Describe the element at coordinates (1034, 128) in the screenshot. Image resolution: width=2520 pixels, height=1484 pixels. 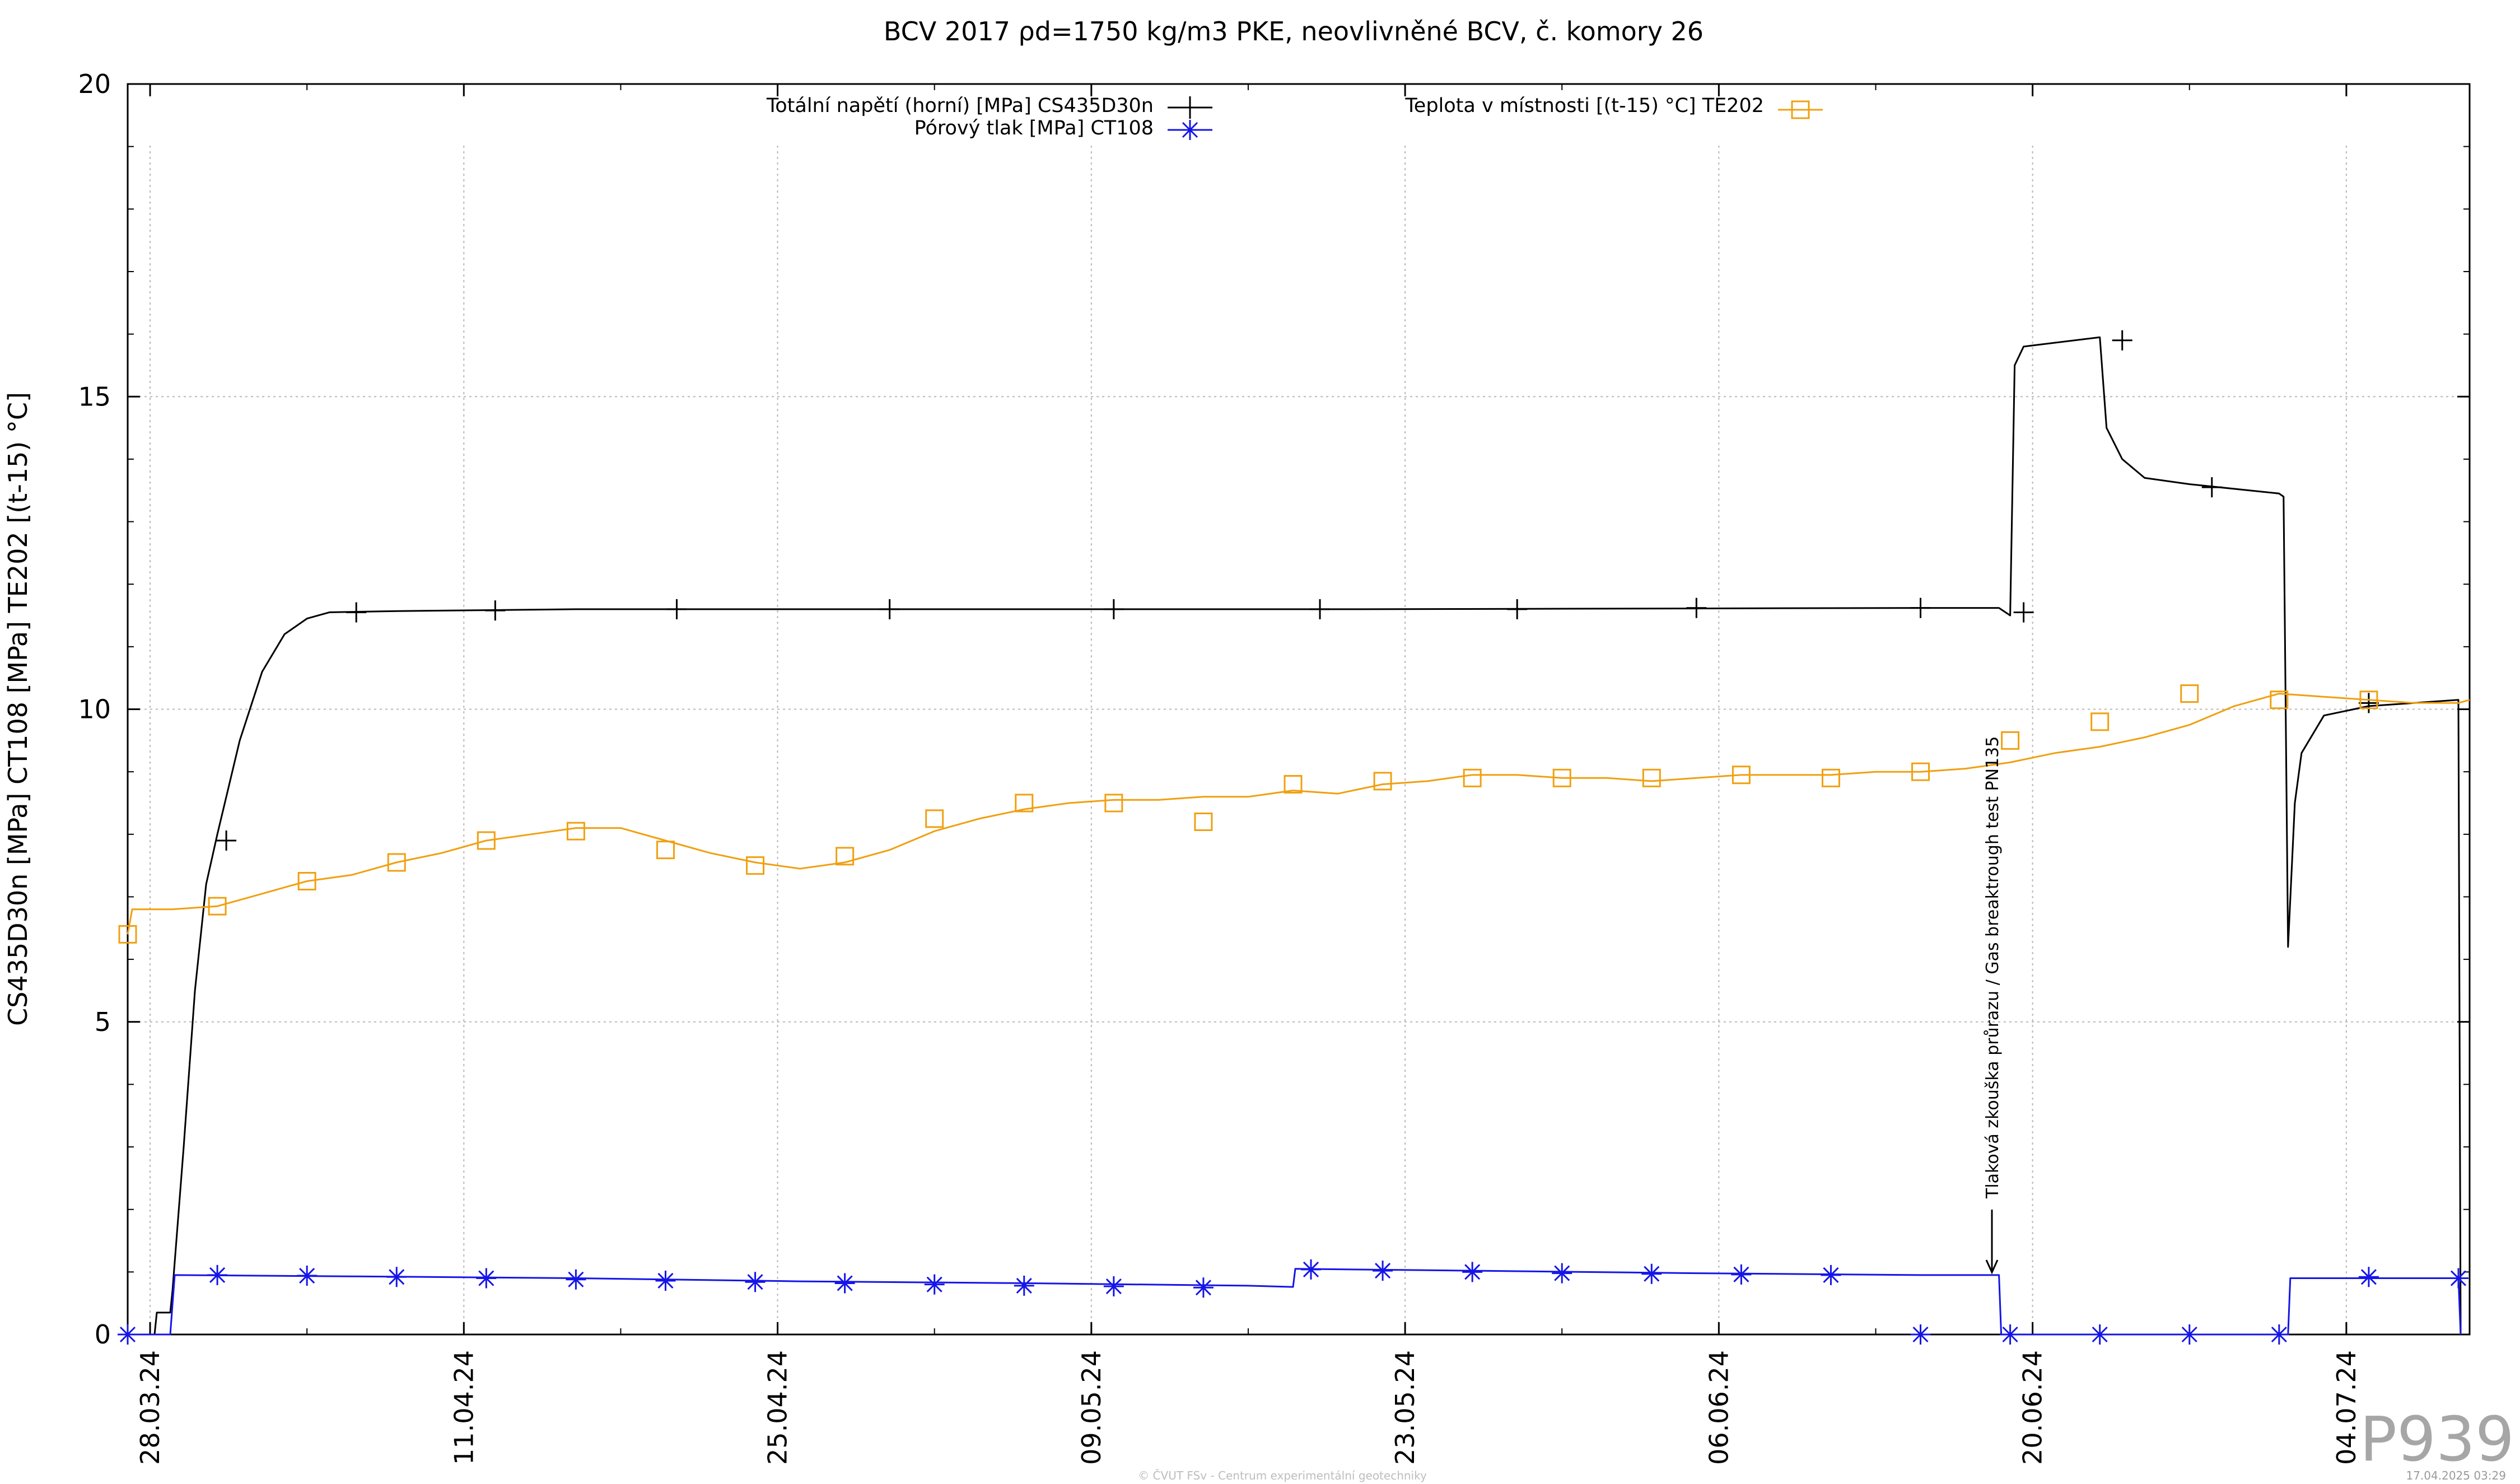
I see `legend-label-pore-pressure: Pórový tlak [MPa] CT108` at that location.